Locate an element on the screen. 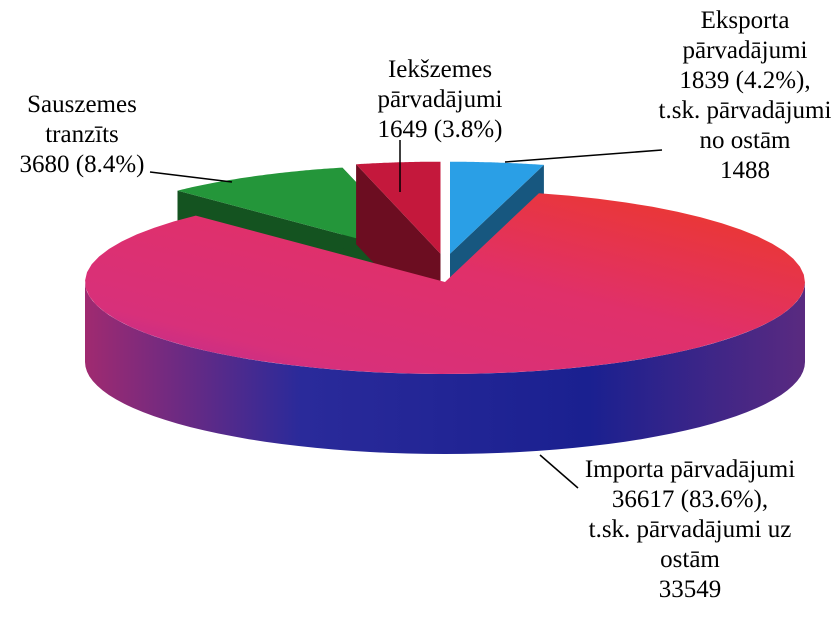 This screenshot has height=633, width=837. label: Sauszemes tranzīts 3680 (8.4%) is located at coordinates (82, 135).